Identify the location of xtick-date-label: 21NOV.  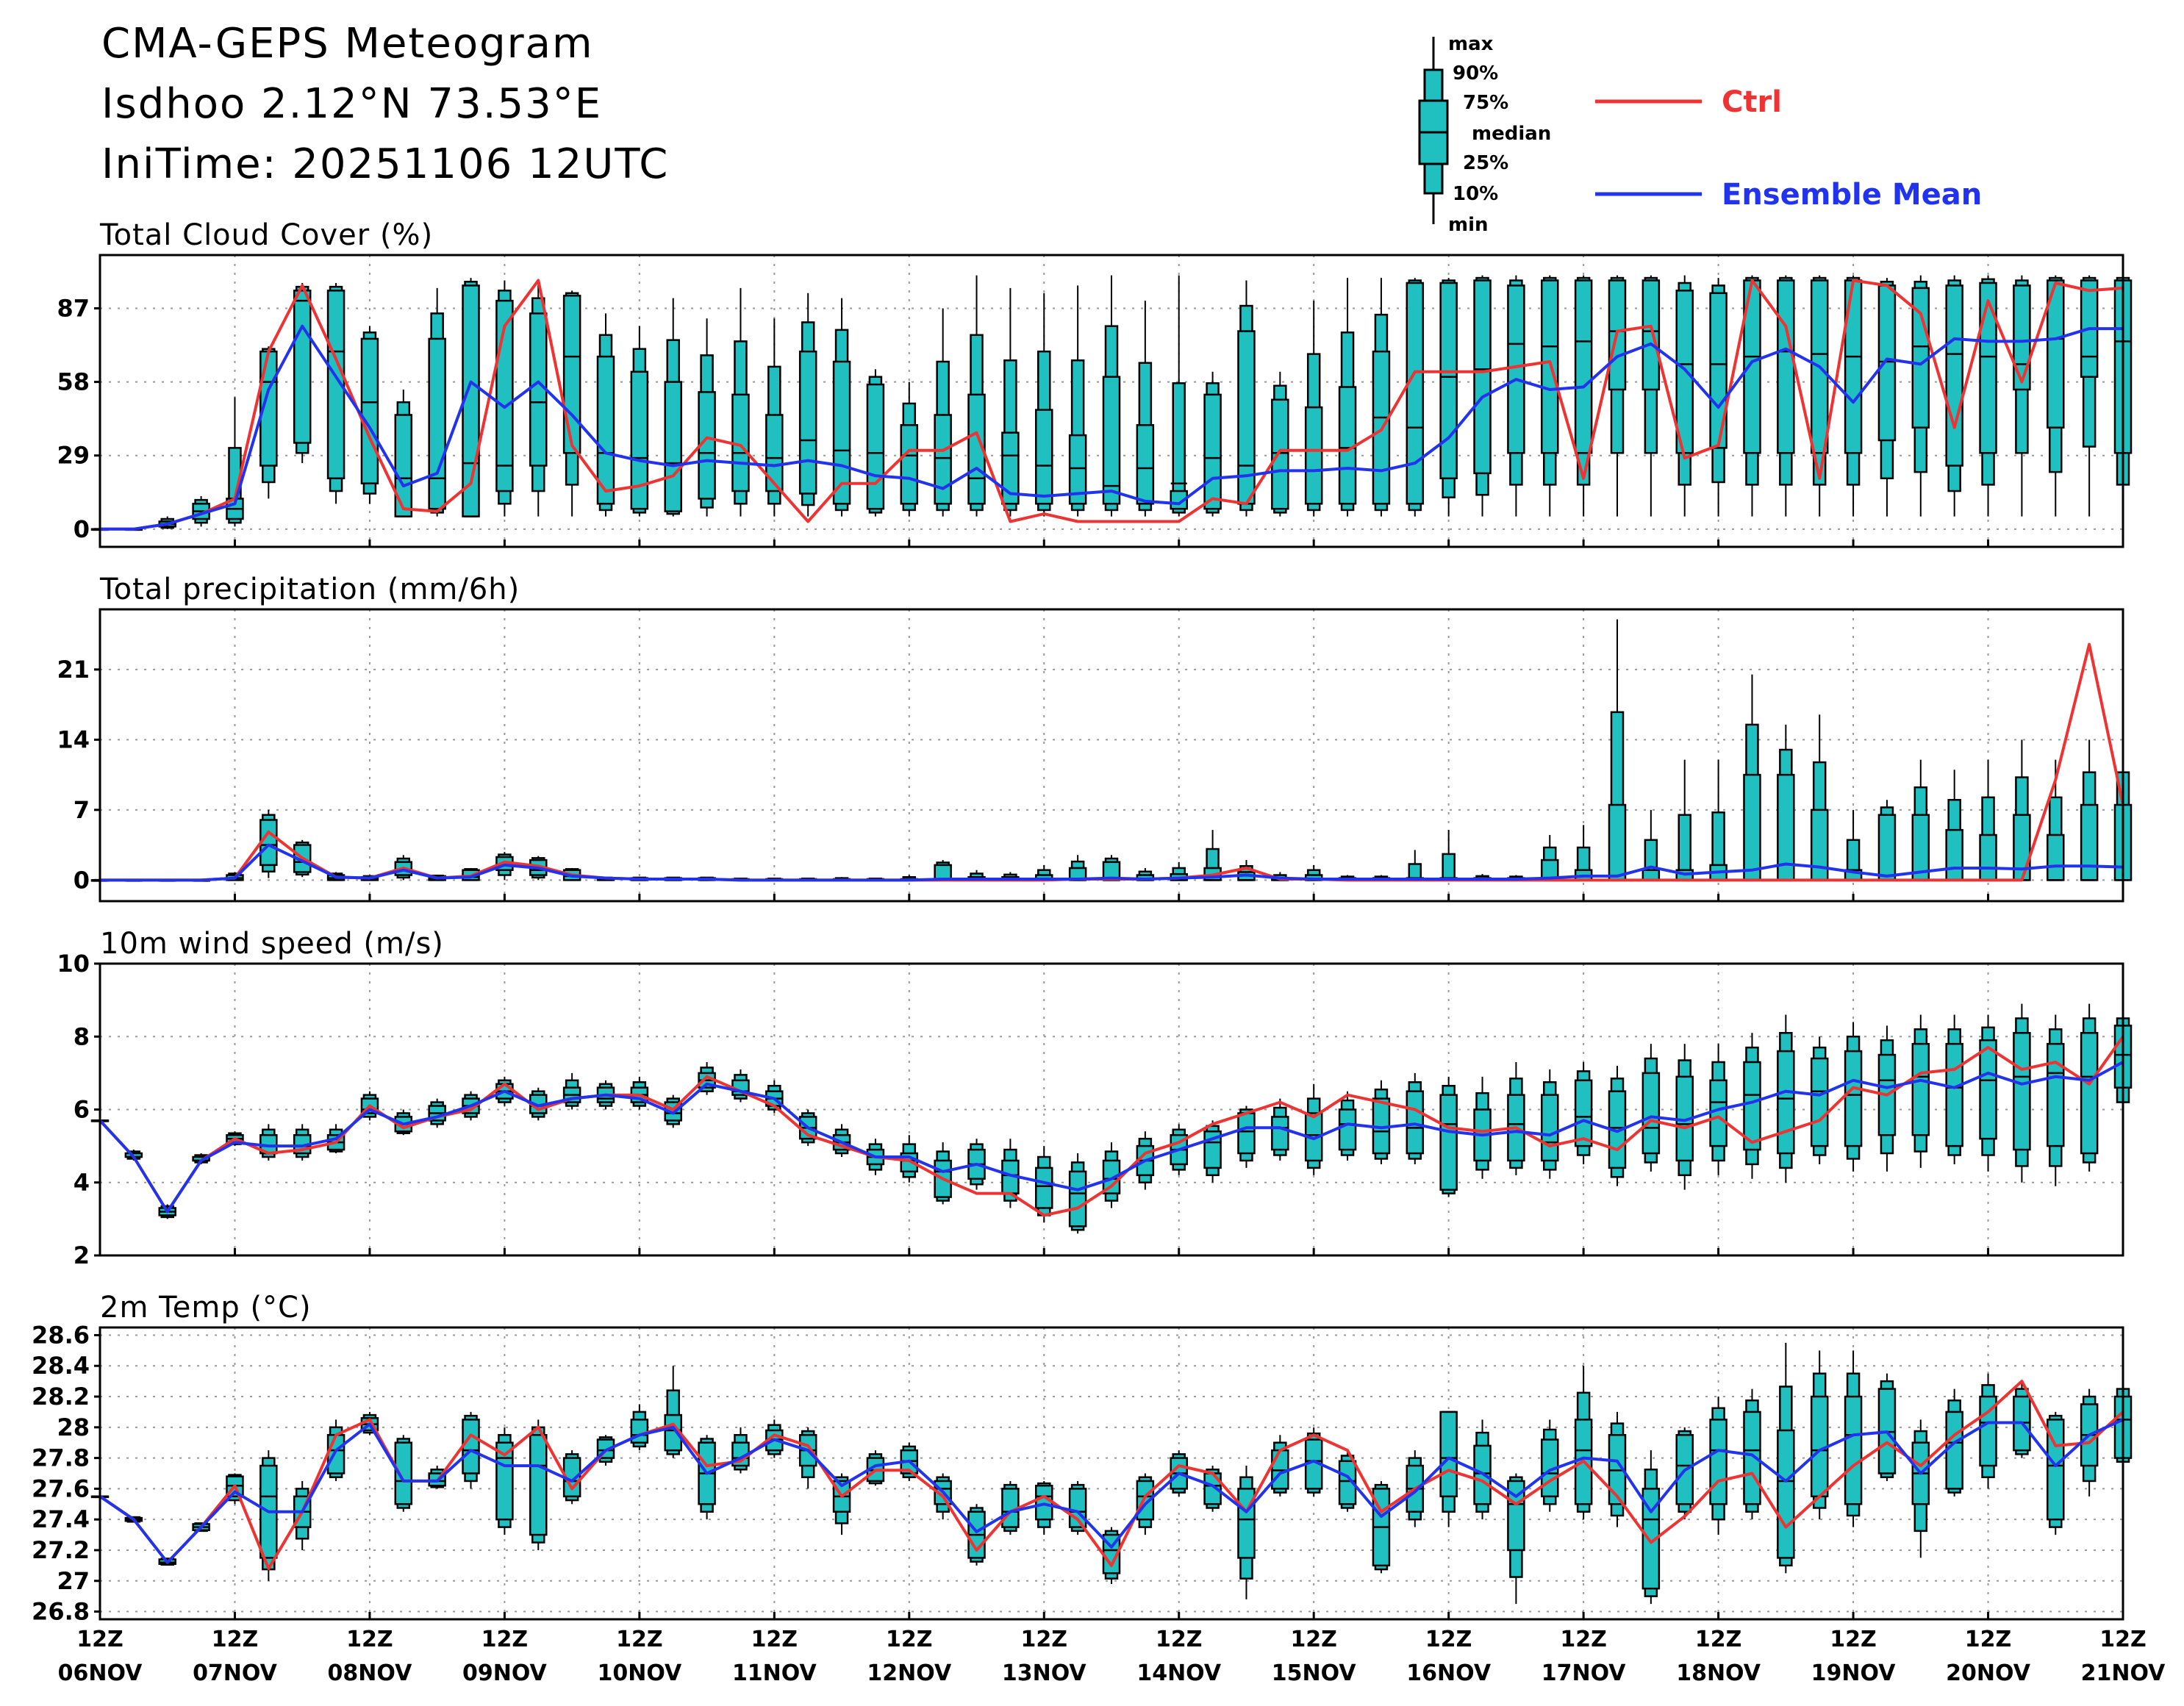
(2124, 1673).